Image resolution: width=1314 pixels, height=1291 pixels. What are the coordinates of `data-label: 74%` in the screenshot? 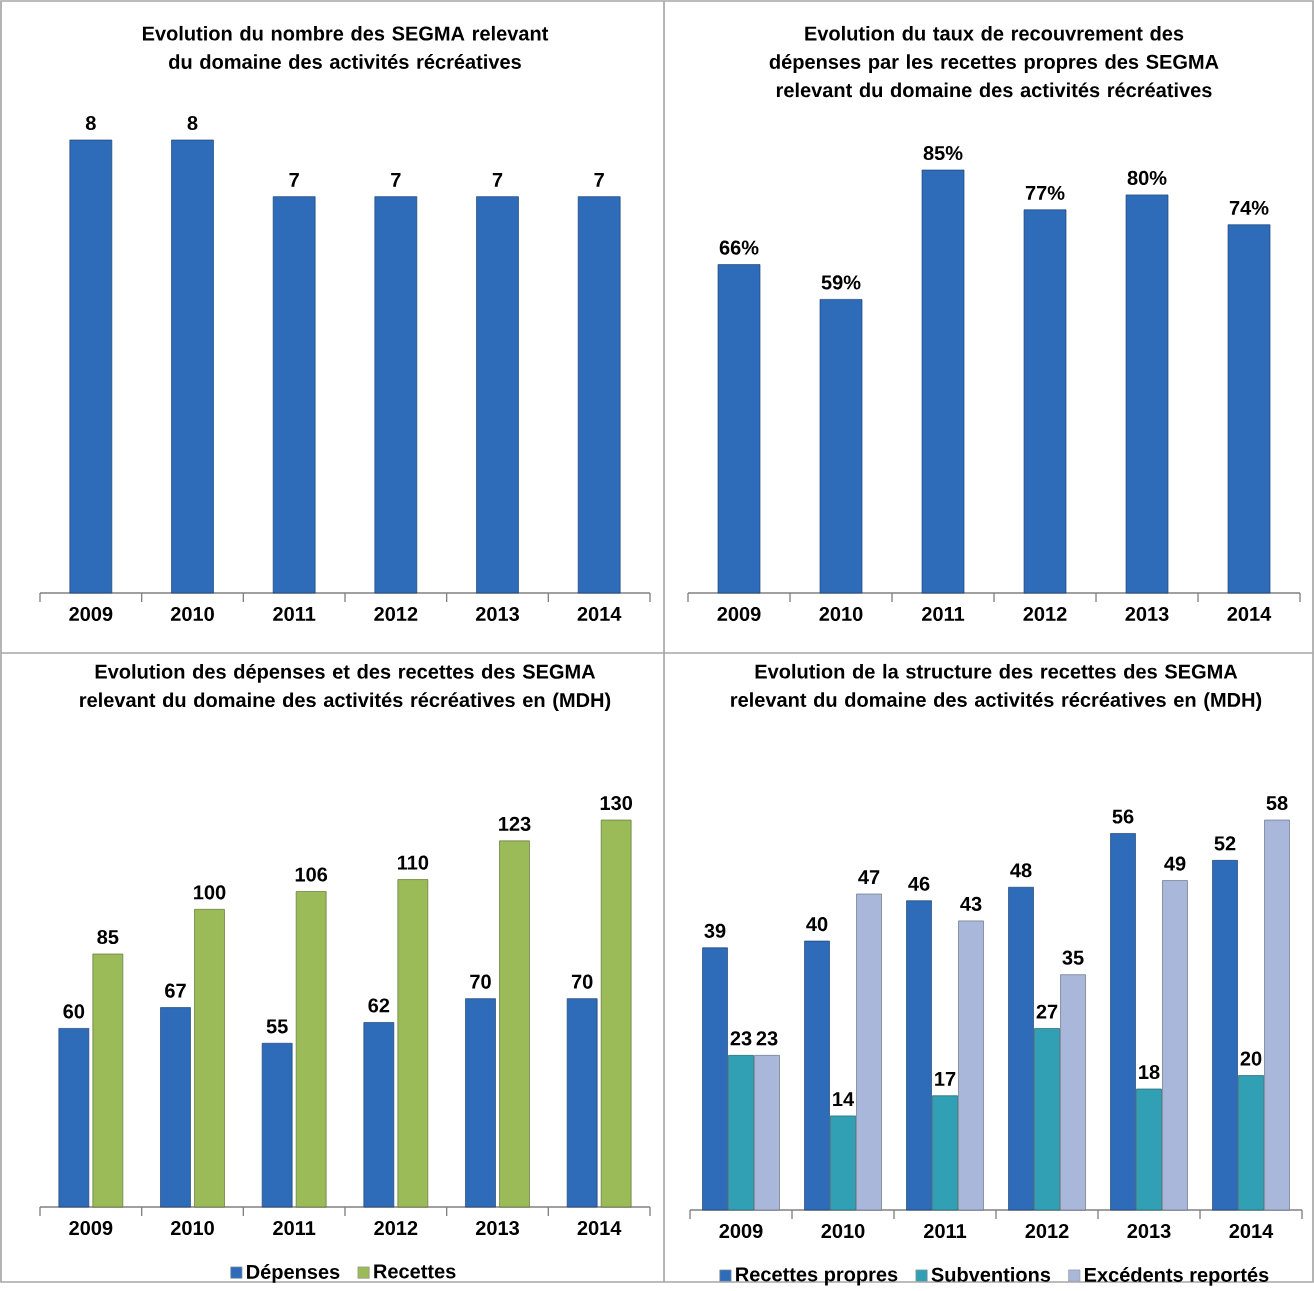 It's located at (1249, 207).